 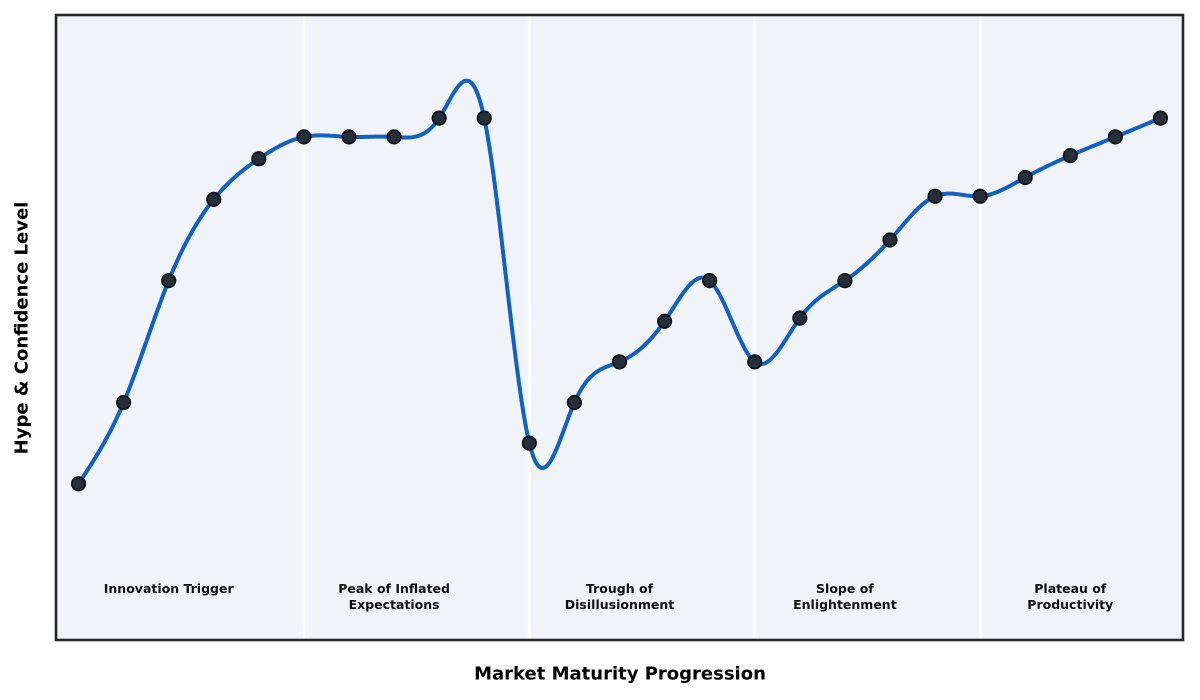 What do you see at coordinates (168, 588) in the screenshot?
I see `phase-label: Innovation Trigger` at bounding box center [168, 588].